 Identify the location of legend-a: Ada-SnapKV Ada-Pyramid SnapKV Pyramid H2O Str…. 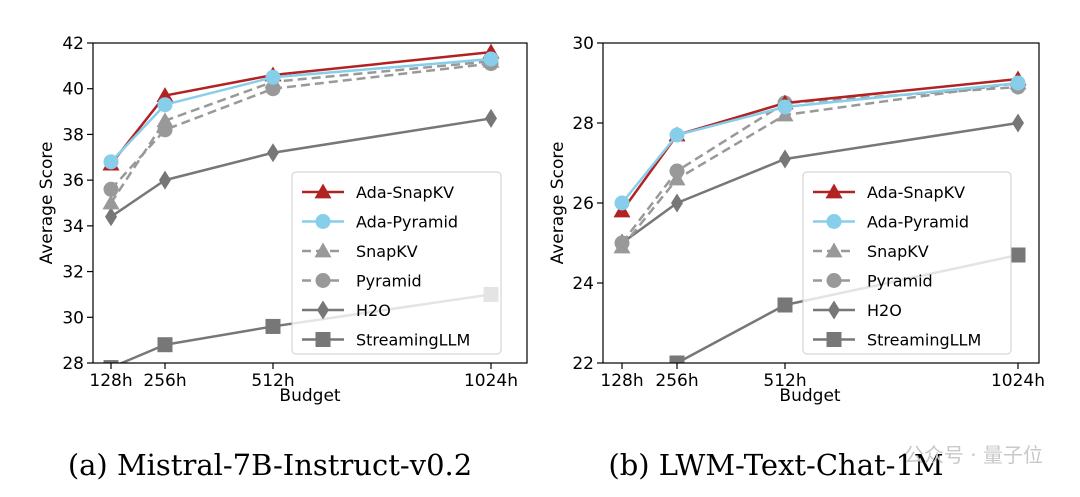
(396, 263).